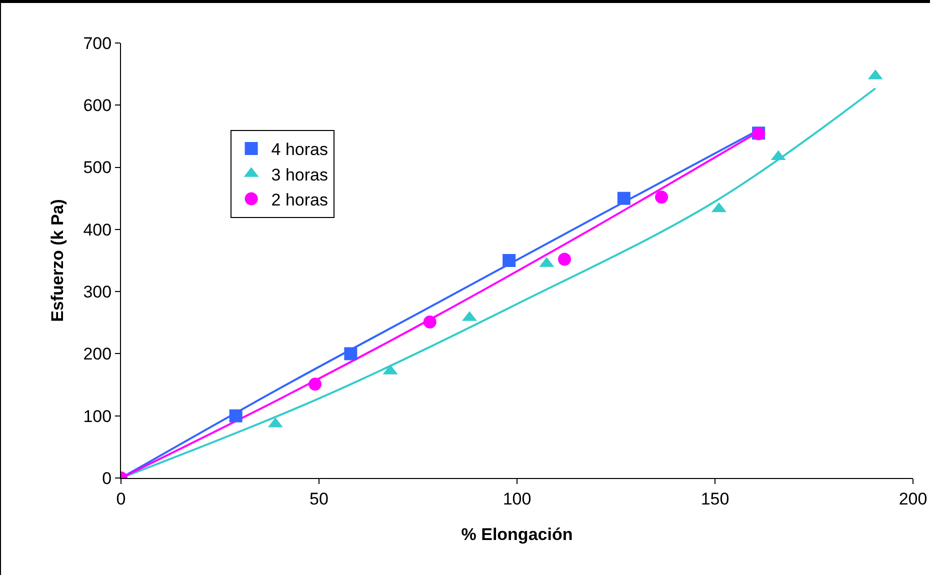 The height and width of the screenshot is (577, 932). I want to click on y-tick-label: 200, so click(97, 354).